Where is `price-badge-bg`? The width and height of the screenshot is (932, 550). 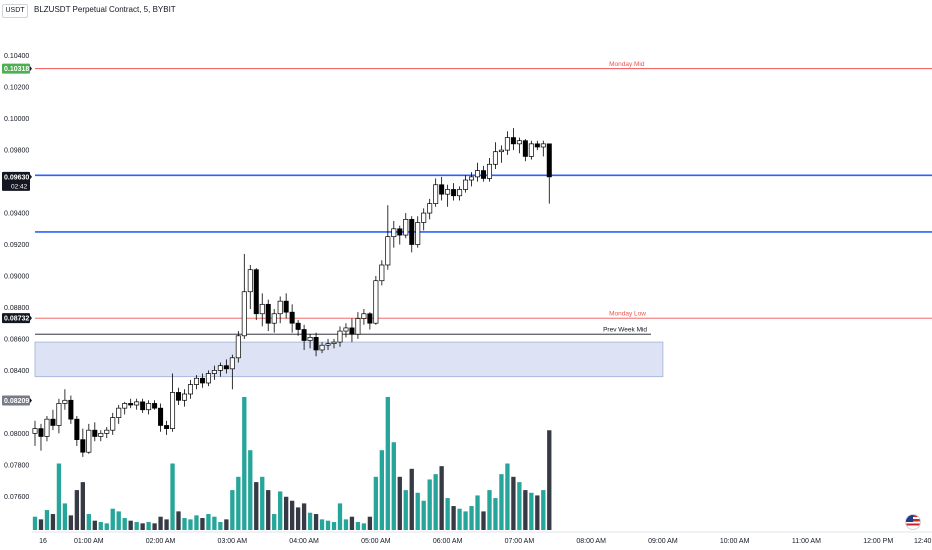
price-badge-bg is located at coordinates (16, 400).